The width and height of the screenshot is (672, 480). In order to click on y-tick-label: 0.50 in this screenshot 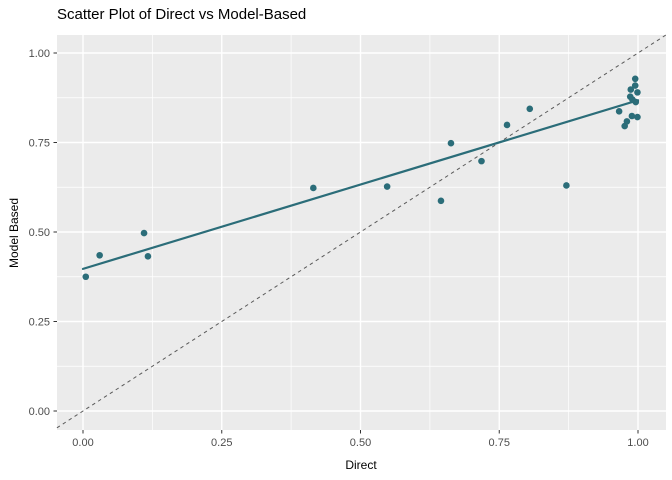, I will do `click(39, 233)`.